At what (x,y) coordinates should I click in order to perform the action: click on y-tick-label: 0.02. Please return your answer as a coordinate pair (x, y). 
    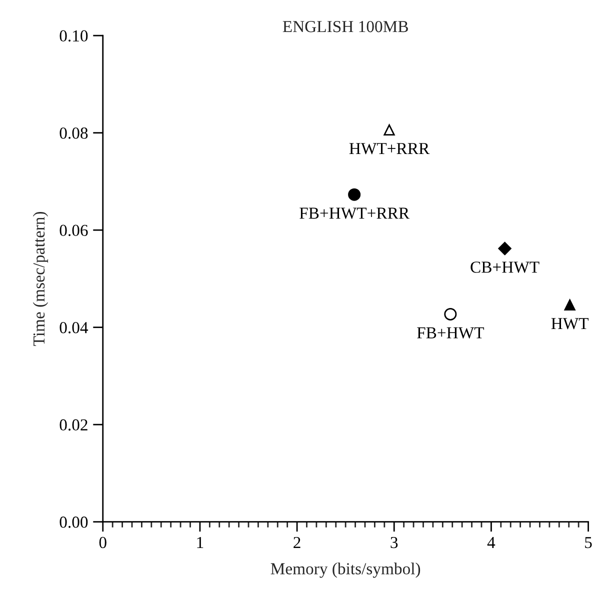
    Looking at the image, I should click on (74, 425).